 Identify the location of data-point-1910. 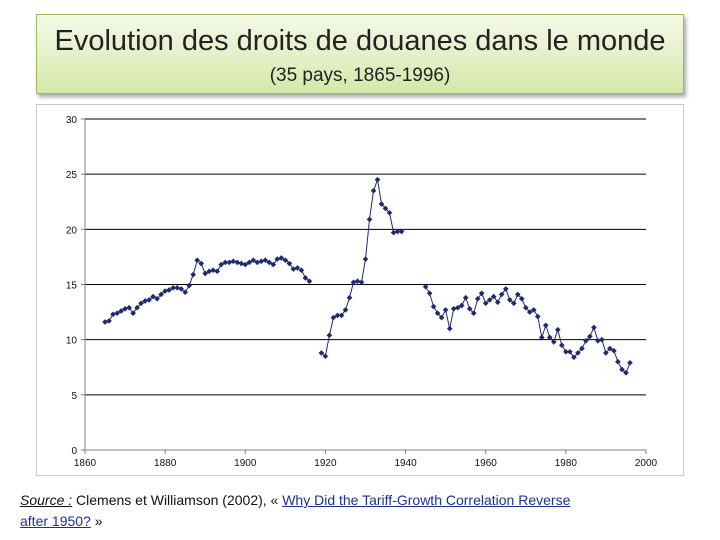
(285, 260).